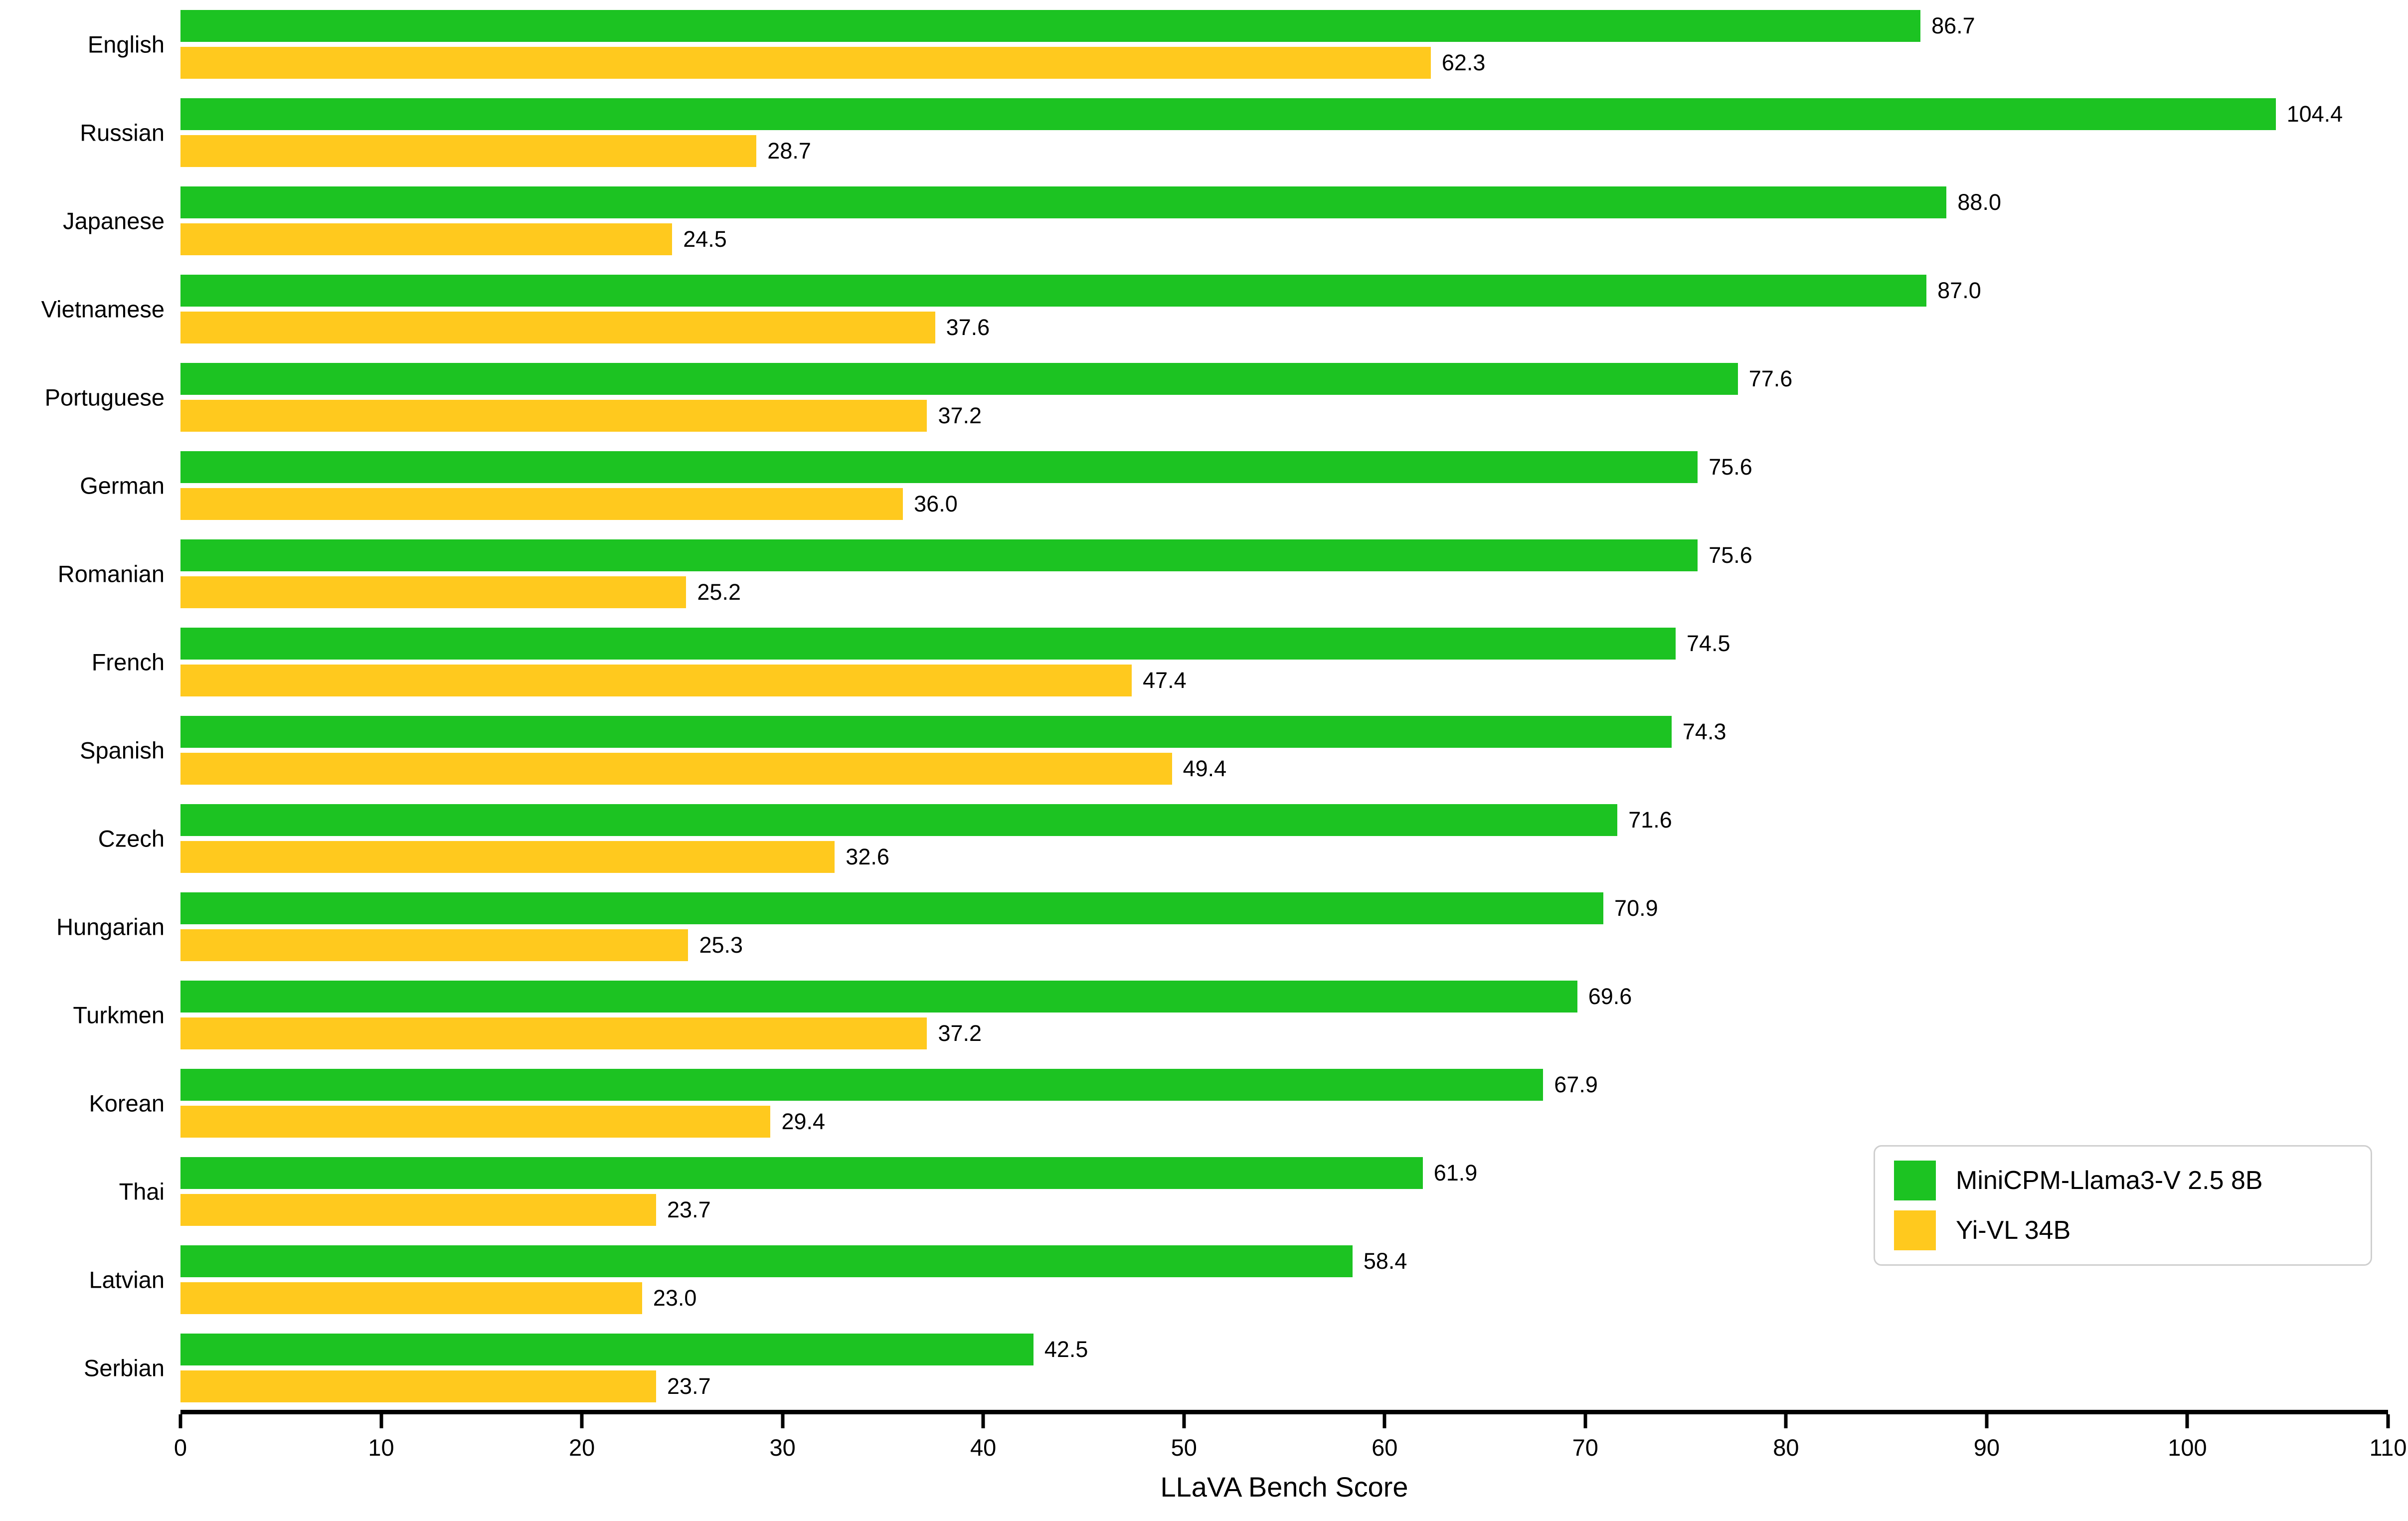  Describe the element at coordinates (1222, 926) in the screenshot. I see `category-row: Hungarian 70.9 25.3` at that location.